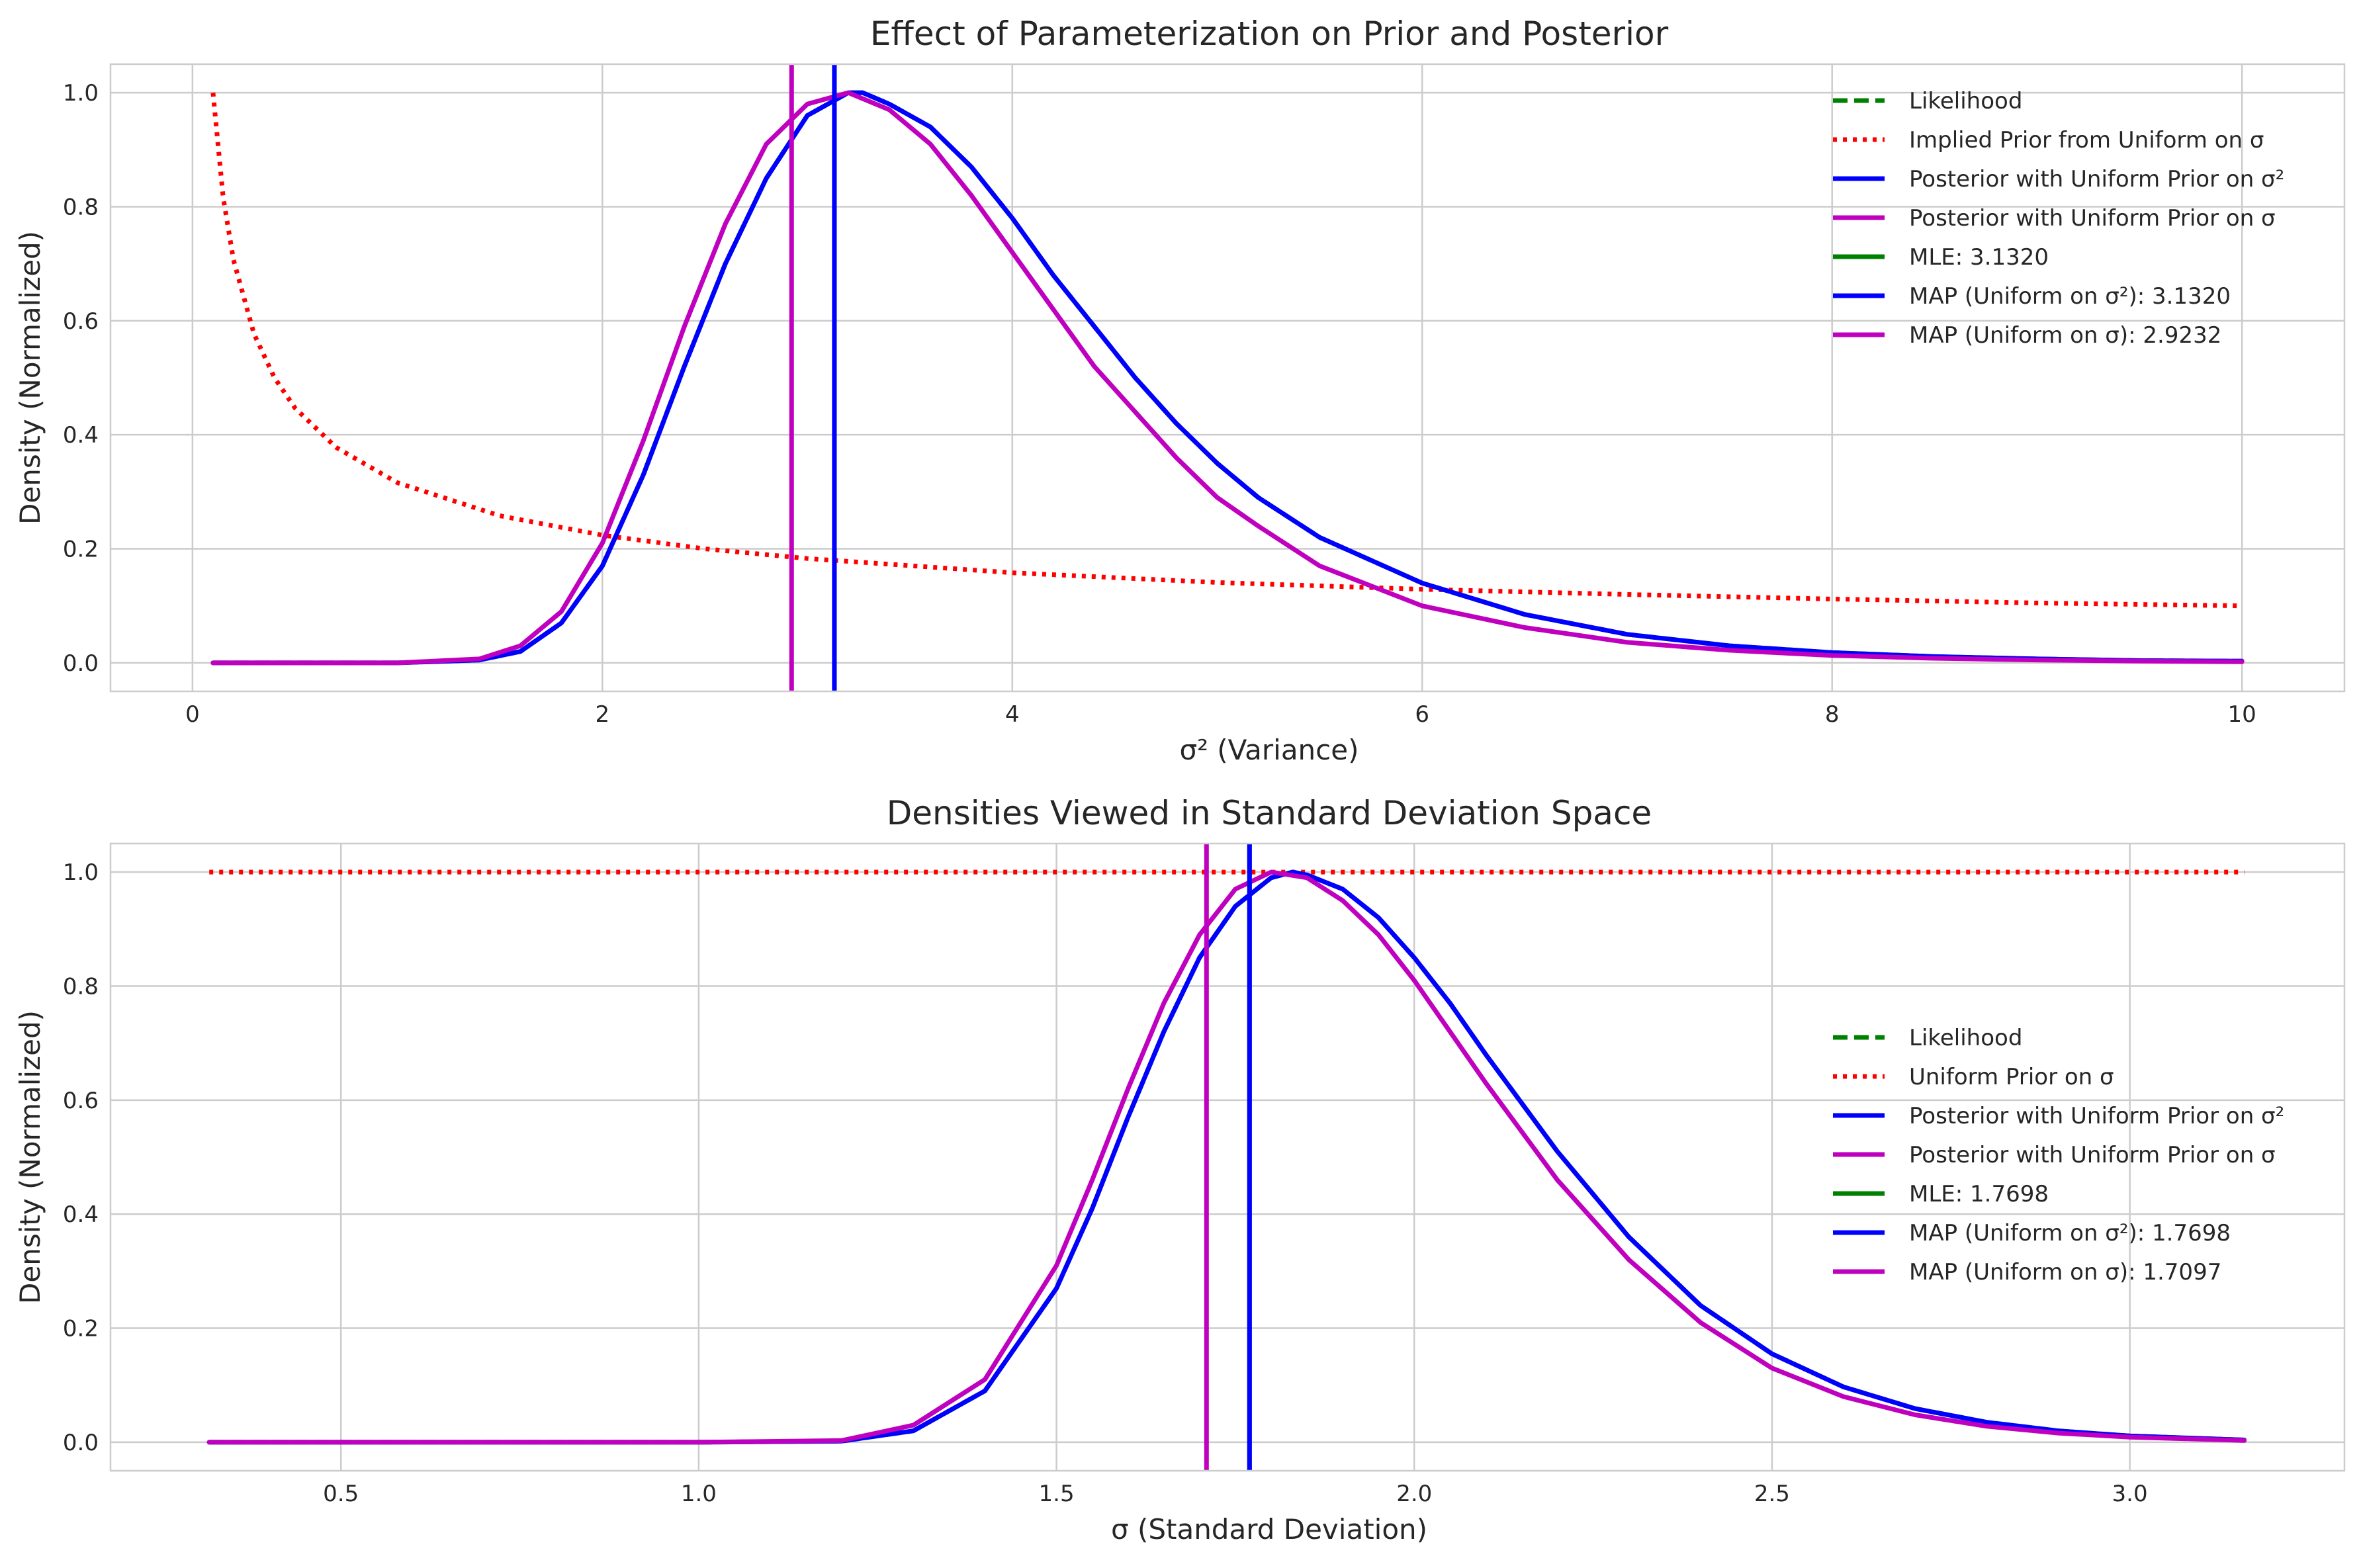  I want to click on stddev-panel-legend-label: Likelihood, so click(1966, 1038).